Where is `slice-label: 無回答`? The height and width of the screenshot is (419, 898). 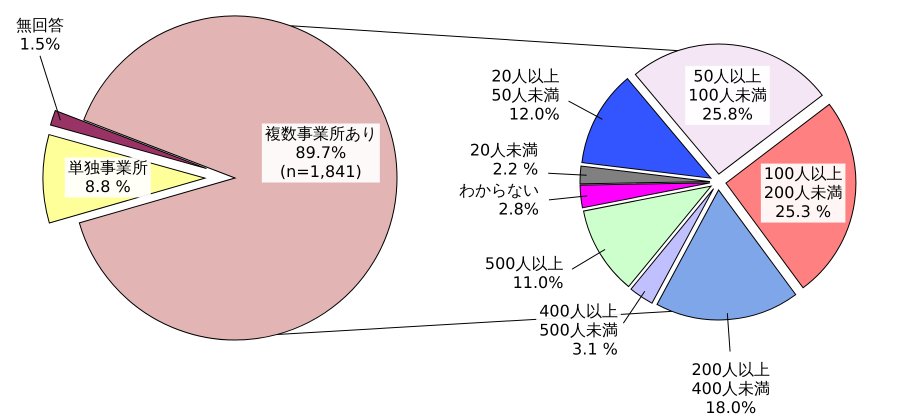 slice-label: 無回答 is located at coordinates (40, 25).